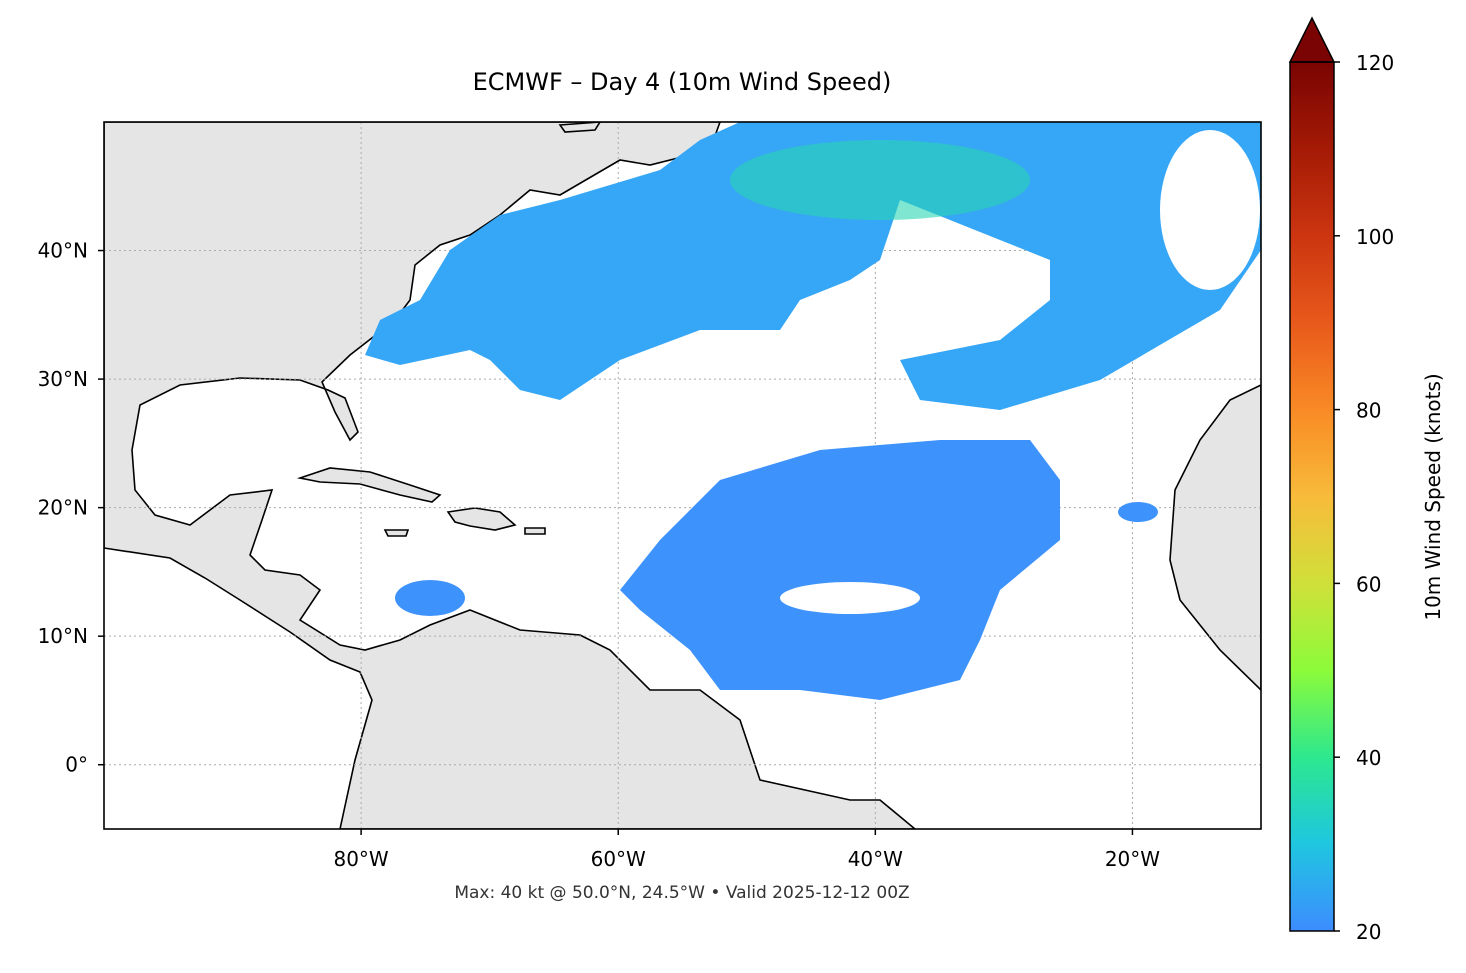 The image size is (1466, 973). I want to click on colorbar-tick-label: 60, so click(1368, 584).